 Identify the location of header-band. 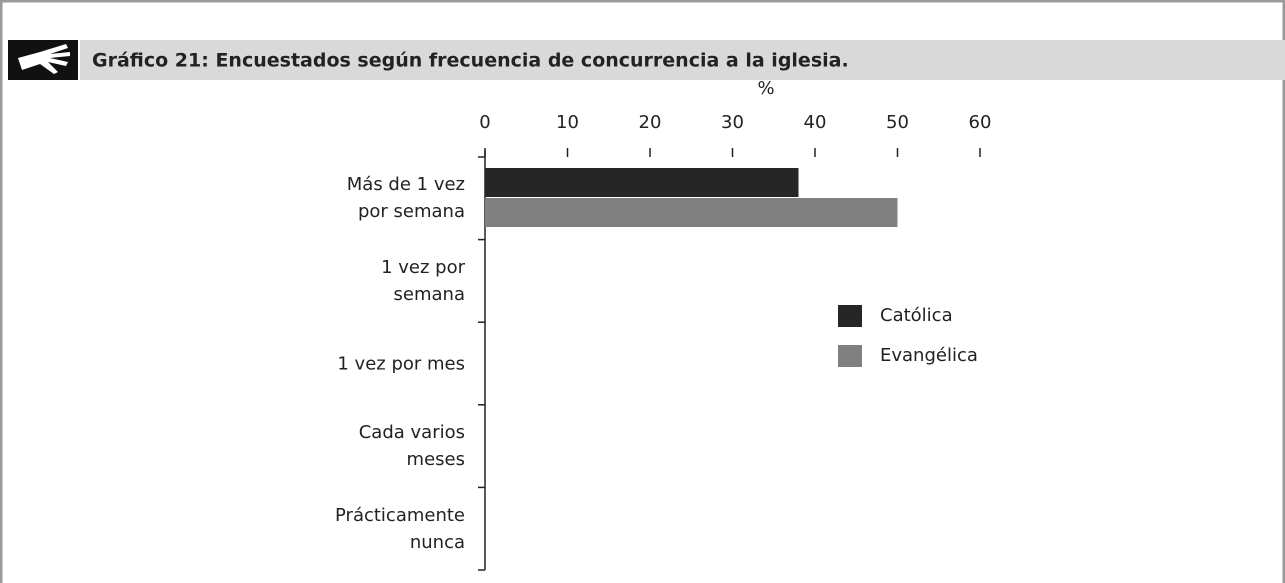
(682, 60).